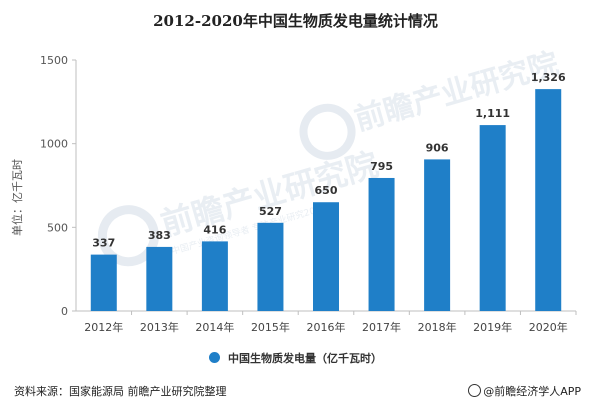 The width and height of the screenshot is (591, 412). I want to click on source-note: 资料来源：国家能源局 前瞻产业研究院整理, so click(120, 391).